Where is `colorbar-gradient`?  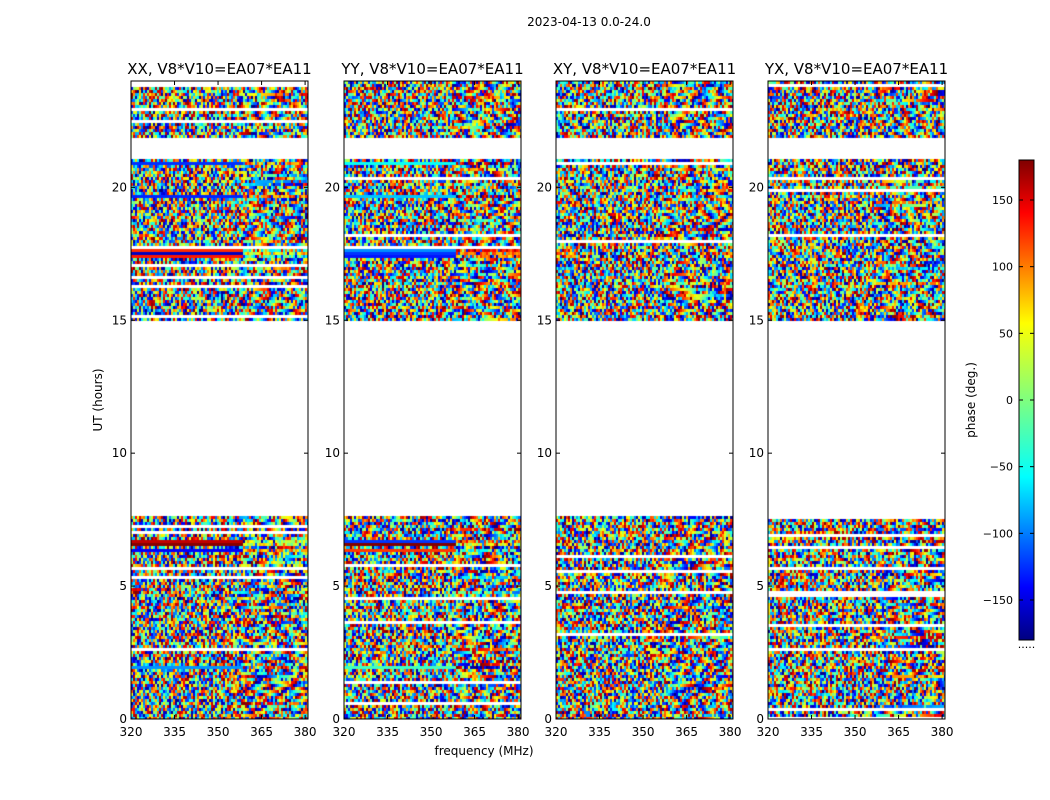 colorbar-gradient is located at coordinates (1026, 400).